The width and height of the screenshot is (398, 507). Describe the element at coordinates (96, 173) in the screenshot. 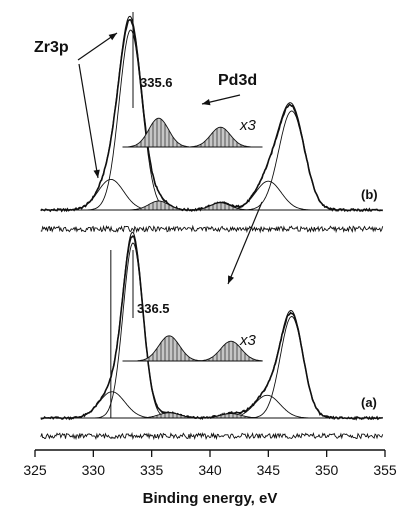

I see `zr3p-arrow-down-head` at that location.